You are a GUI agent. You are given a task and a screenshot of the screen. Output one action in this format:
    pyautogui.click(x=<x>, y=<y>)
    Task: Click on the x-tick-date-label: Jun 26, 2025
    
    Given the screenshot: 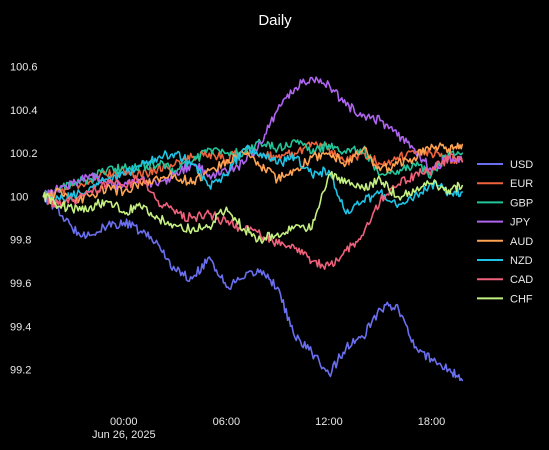 What is the action you would take?
    pyautogui.click(x=124, y=435)
    